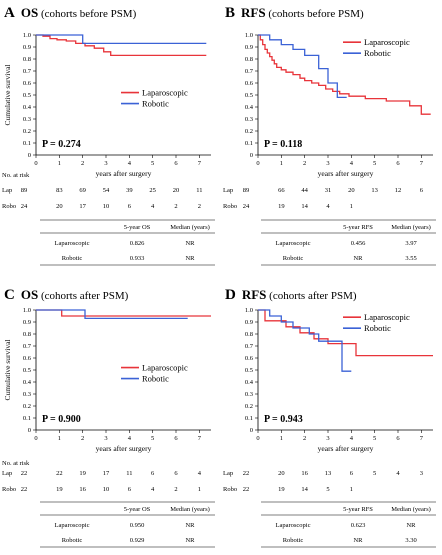 This screenshot has height=555, width=442. Describe the element at coordinates (351, 489) in the screenshot. I see `risk-count: 1` at that location.